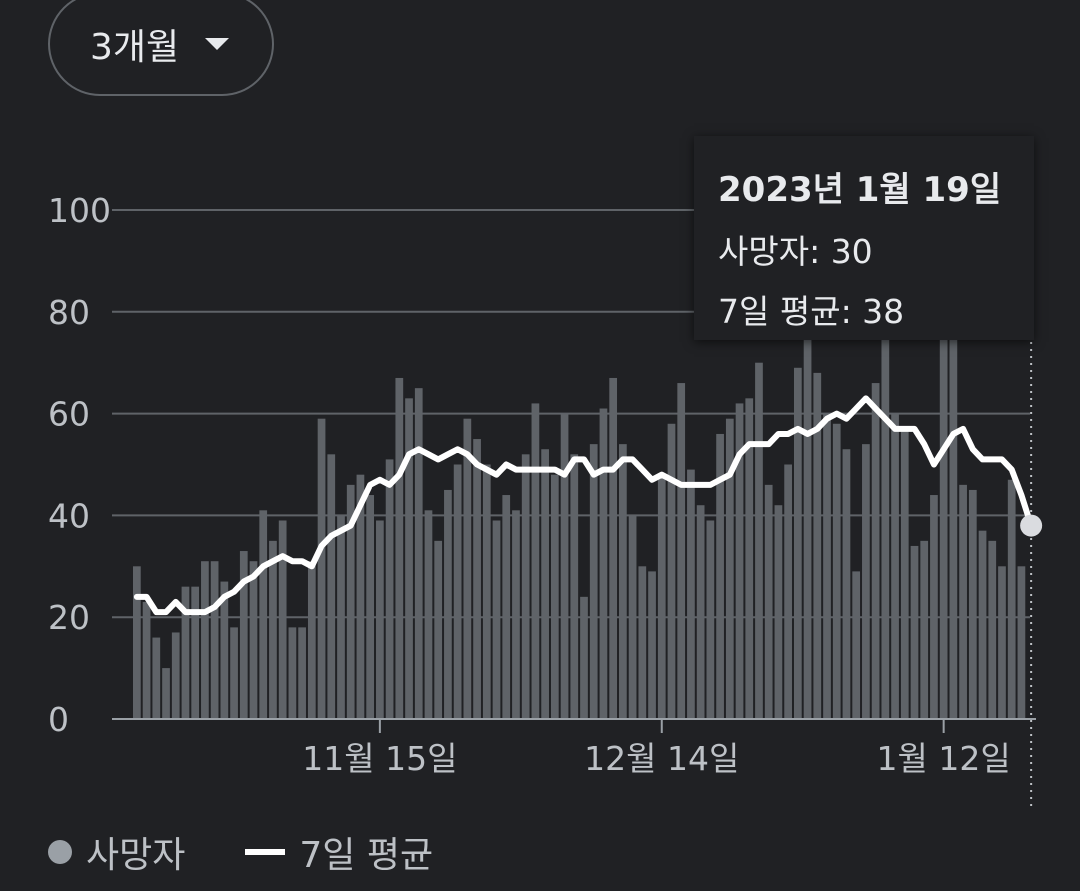 The image size is (1080, 891). I want to click on chart-legend: 사망자 7일 평균, so click(240, 852).